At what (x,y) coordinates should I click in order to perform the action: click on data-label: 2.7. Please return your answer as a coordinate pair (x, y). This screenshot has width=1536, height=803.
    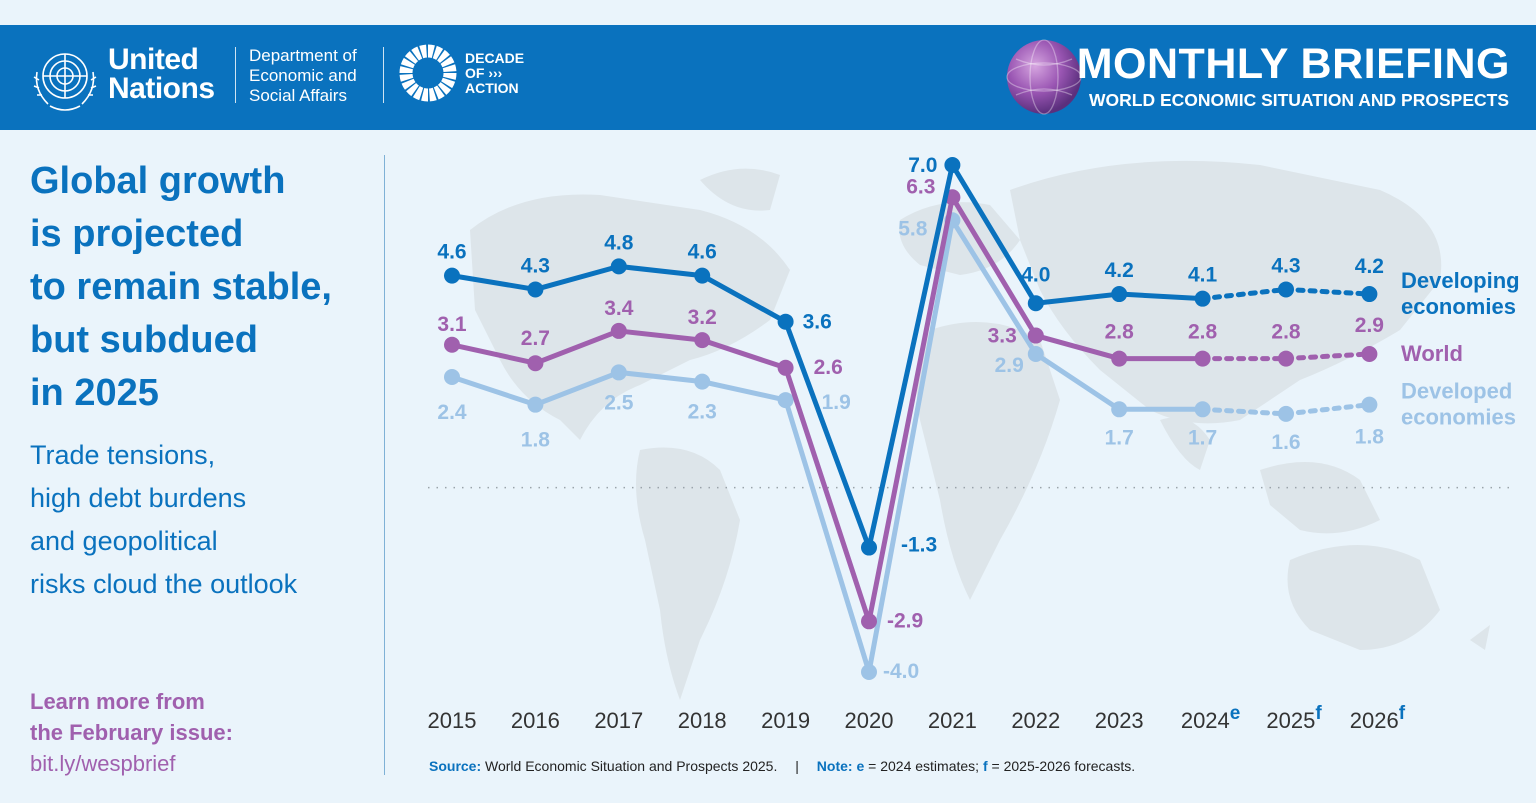
    Looking at the image, I should click on (535, 338).